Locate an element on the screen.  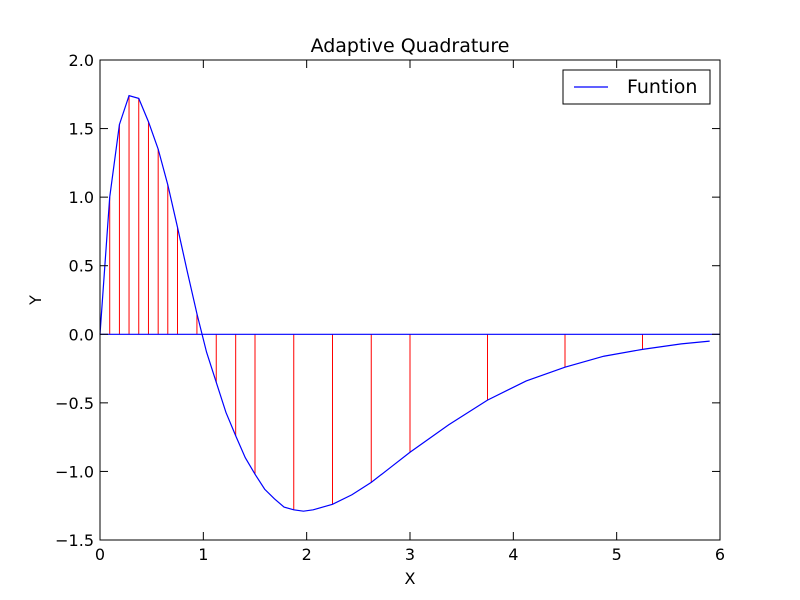
y-axis-title: Y is located at coordinates (35, 300).